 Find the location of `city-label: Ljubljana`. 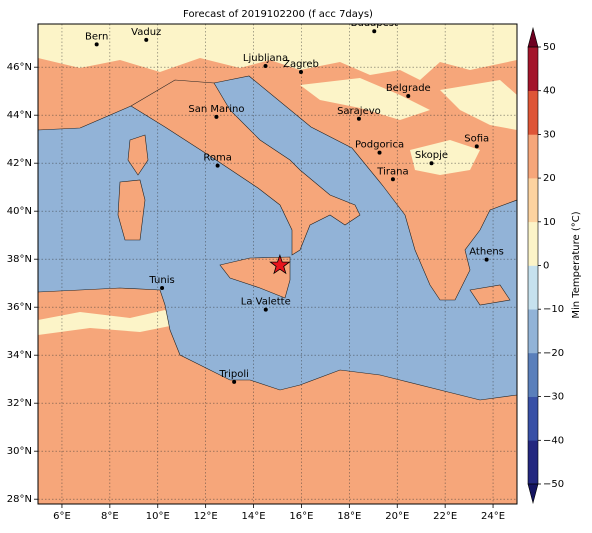

city-label: Ljubljana is located at coordinates (265, 58).